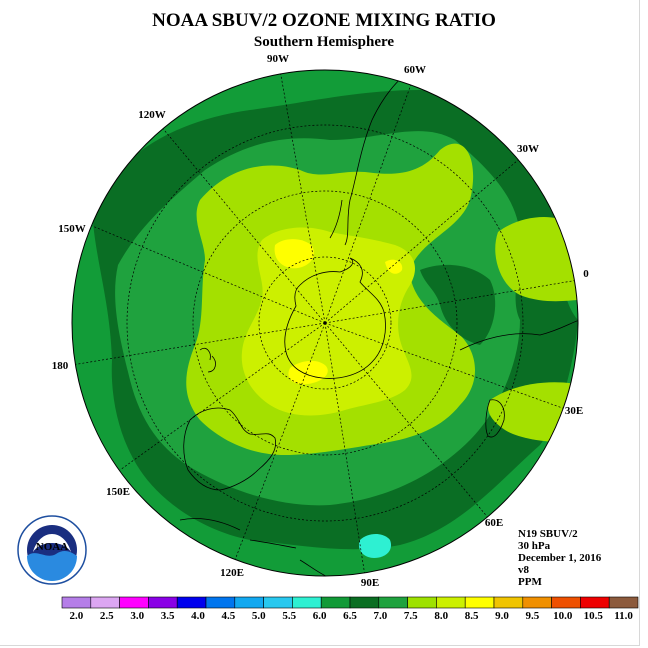  Describe the element at coordinates (294, 254) in the screenshot. I see `contour-8-5-a` at that location.